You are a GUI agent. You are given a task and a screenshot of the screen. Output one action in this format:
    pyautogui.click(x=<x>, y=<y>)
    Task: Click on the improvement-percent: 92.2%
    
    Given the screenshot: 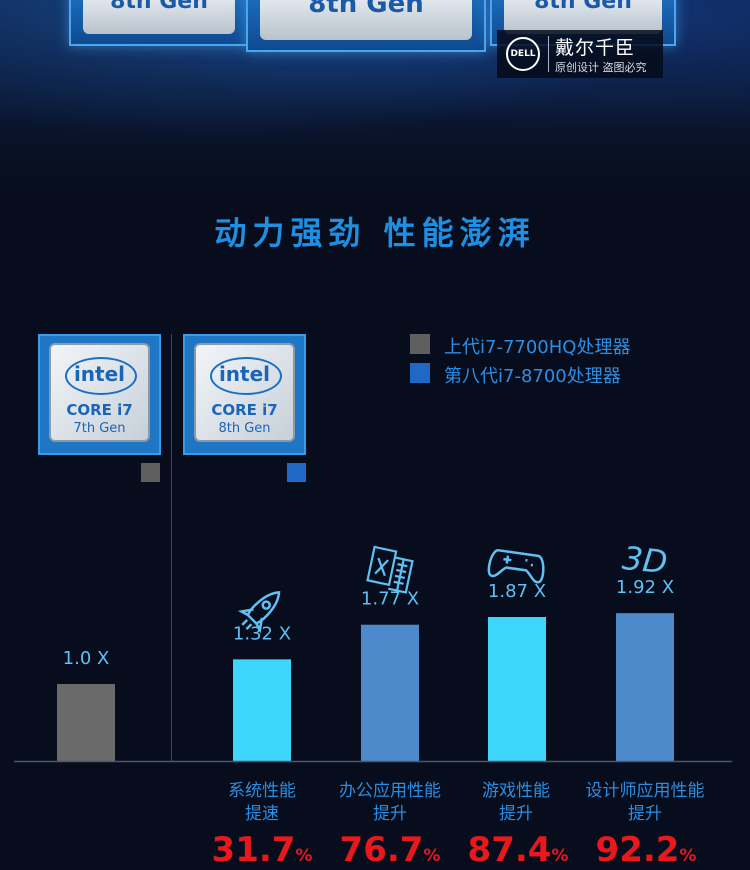 What is the action you would take?
    pyautogui.click(x=646, y=850)
    